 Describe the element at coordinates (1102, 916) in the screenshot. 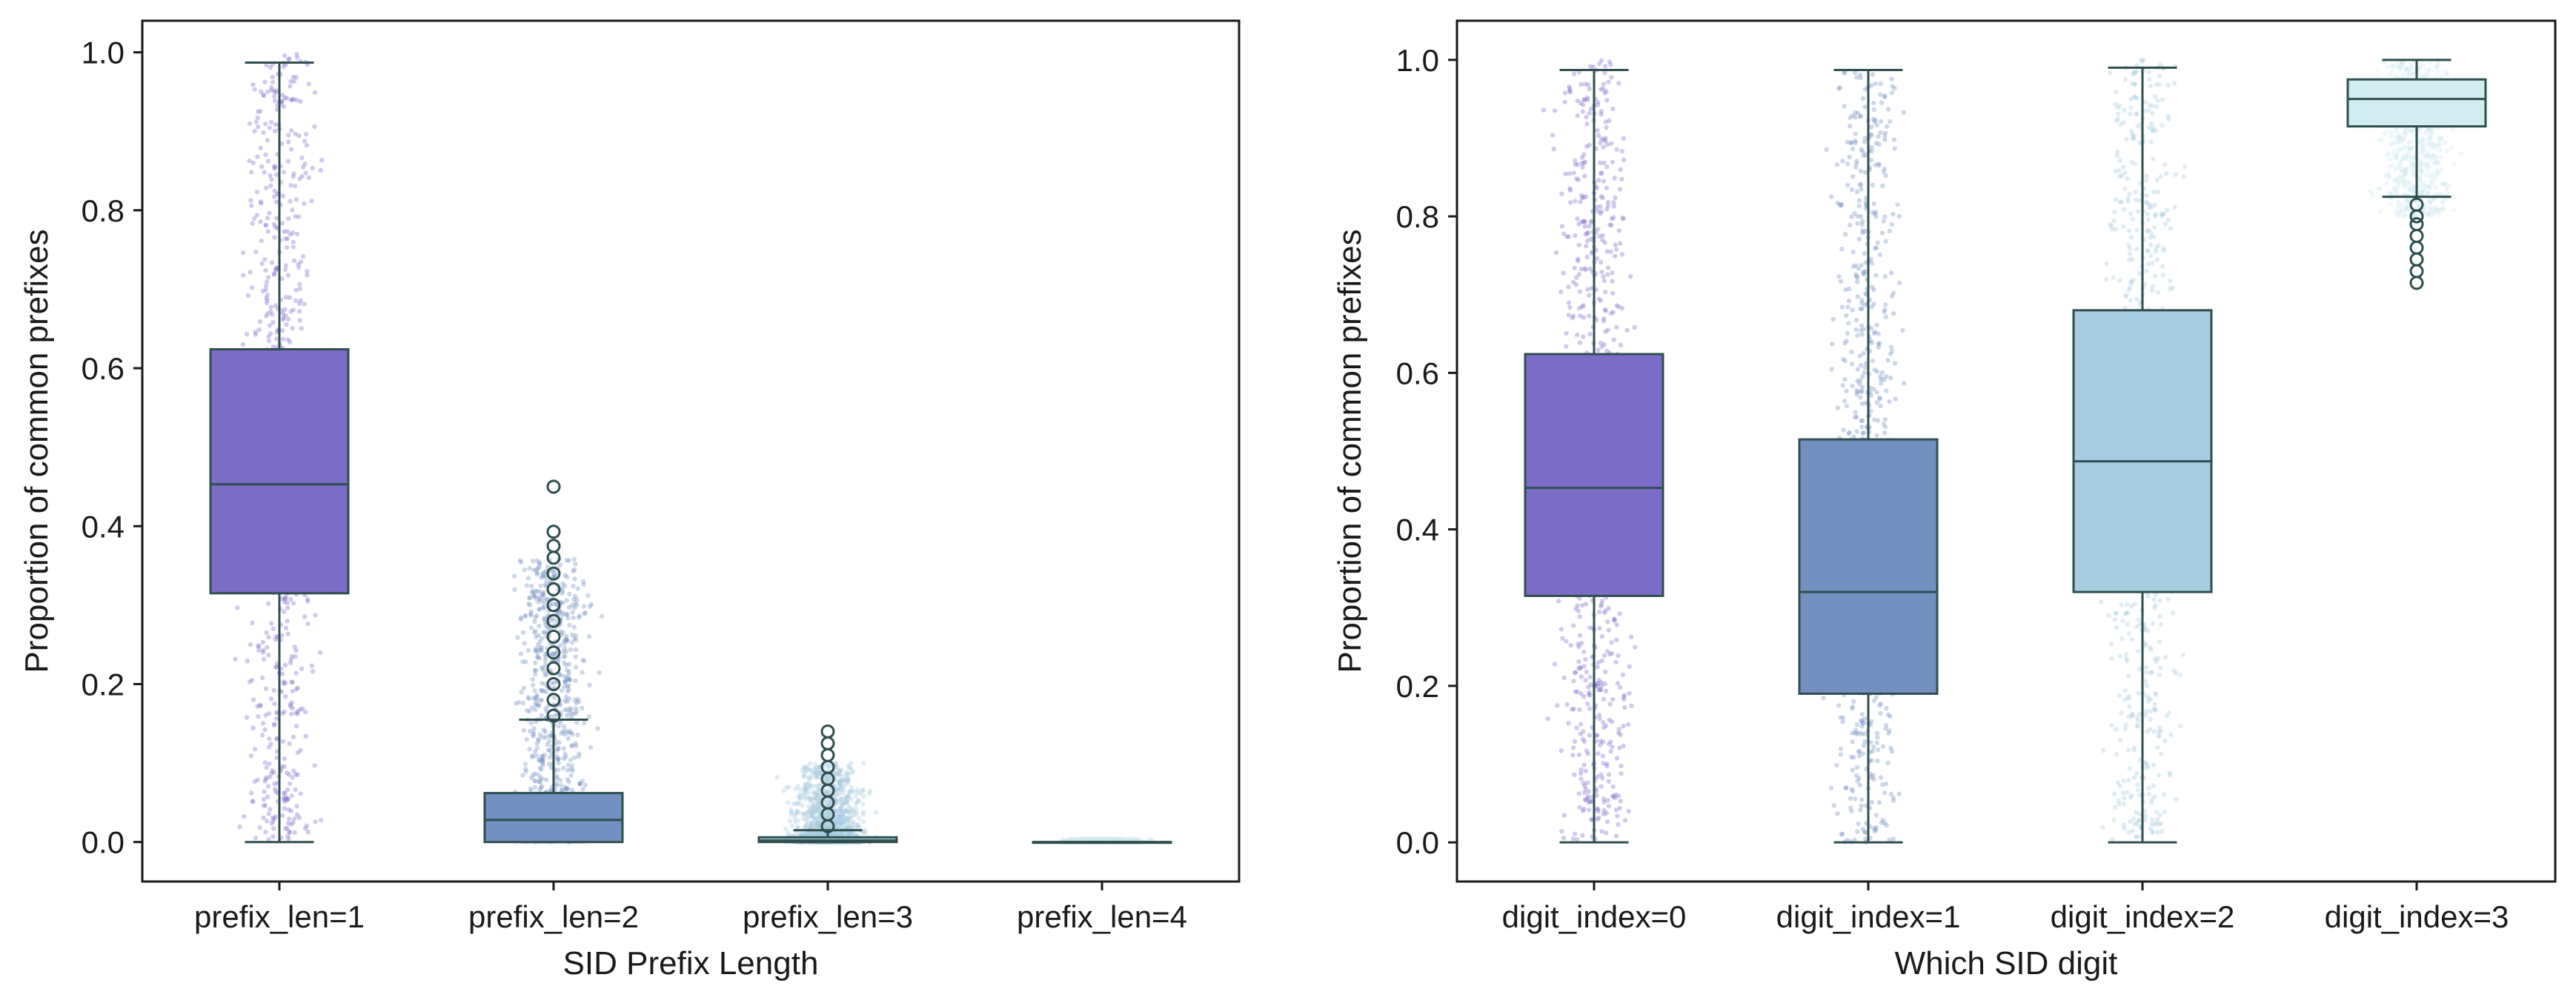

I see `x-tick-label-4: prefix_len=4` at that location.